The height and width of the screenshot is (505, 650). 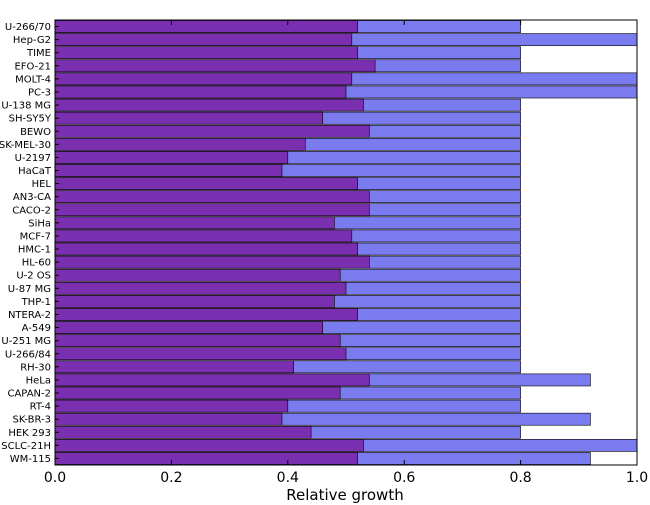 I want to click on y-tick-label: NTERA-2, so click(x=29, y=315).